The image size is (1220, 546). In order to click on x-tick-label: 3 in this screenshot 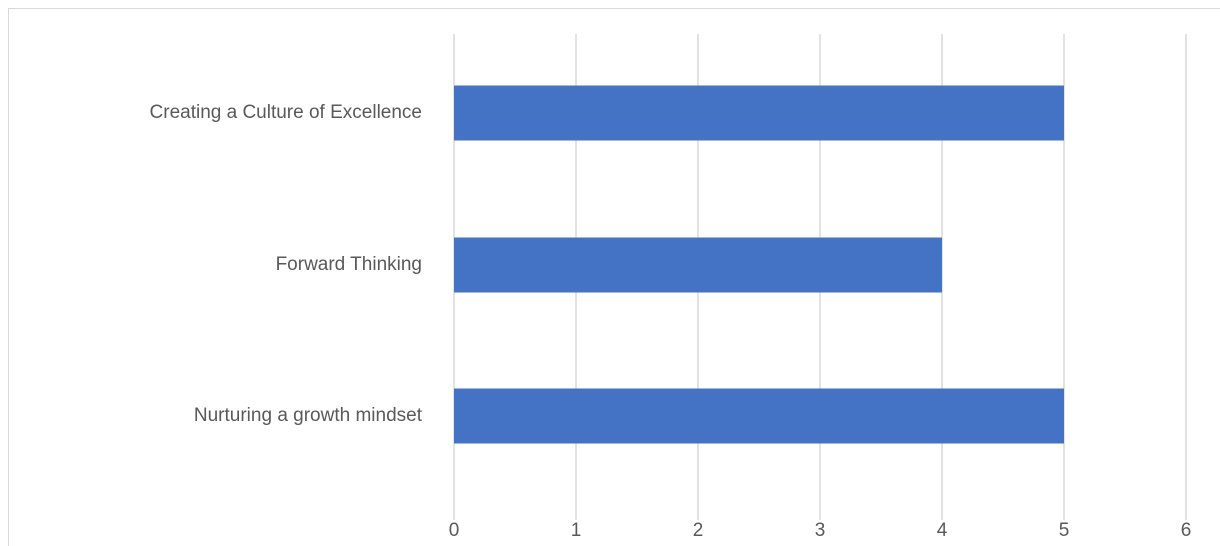, I will do `click(820, 530)`.